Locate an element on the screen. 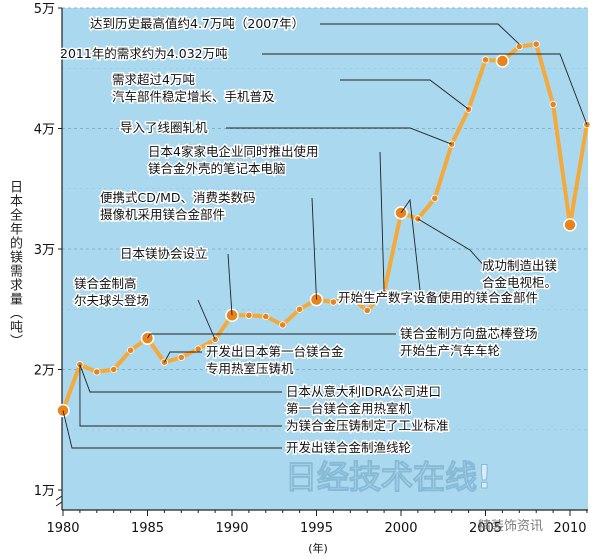 The image size is (598, 560). x-tick-label: 1995 is located at coordinates (316, 528).